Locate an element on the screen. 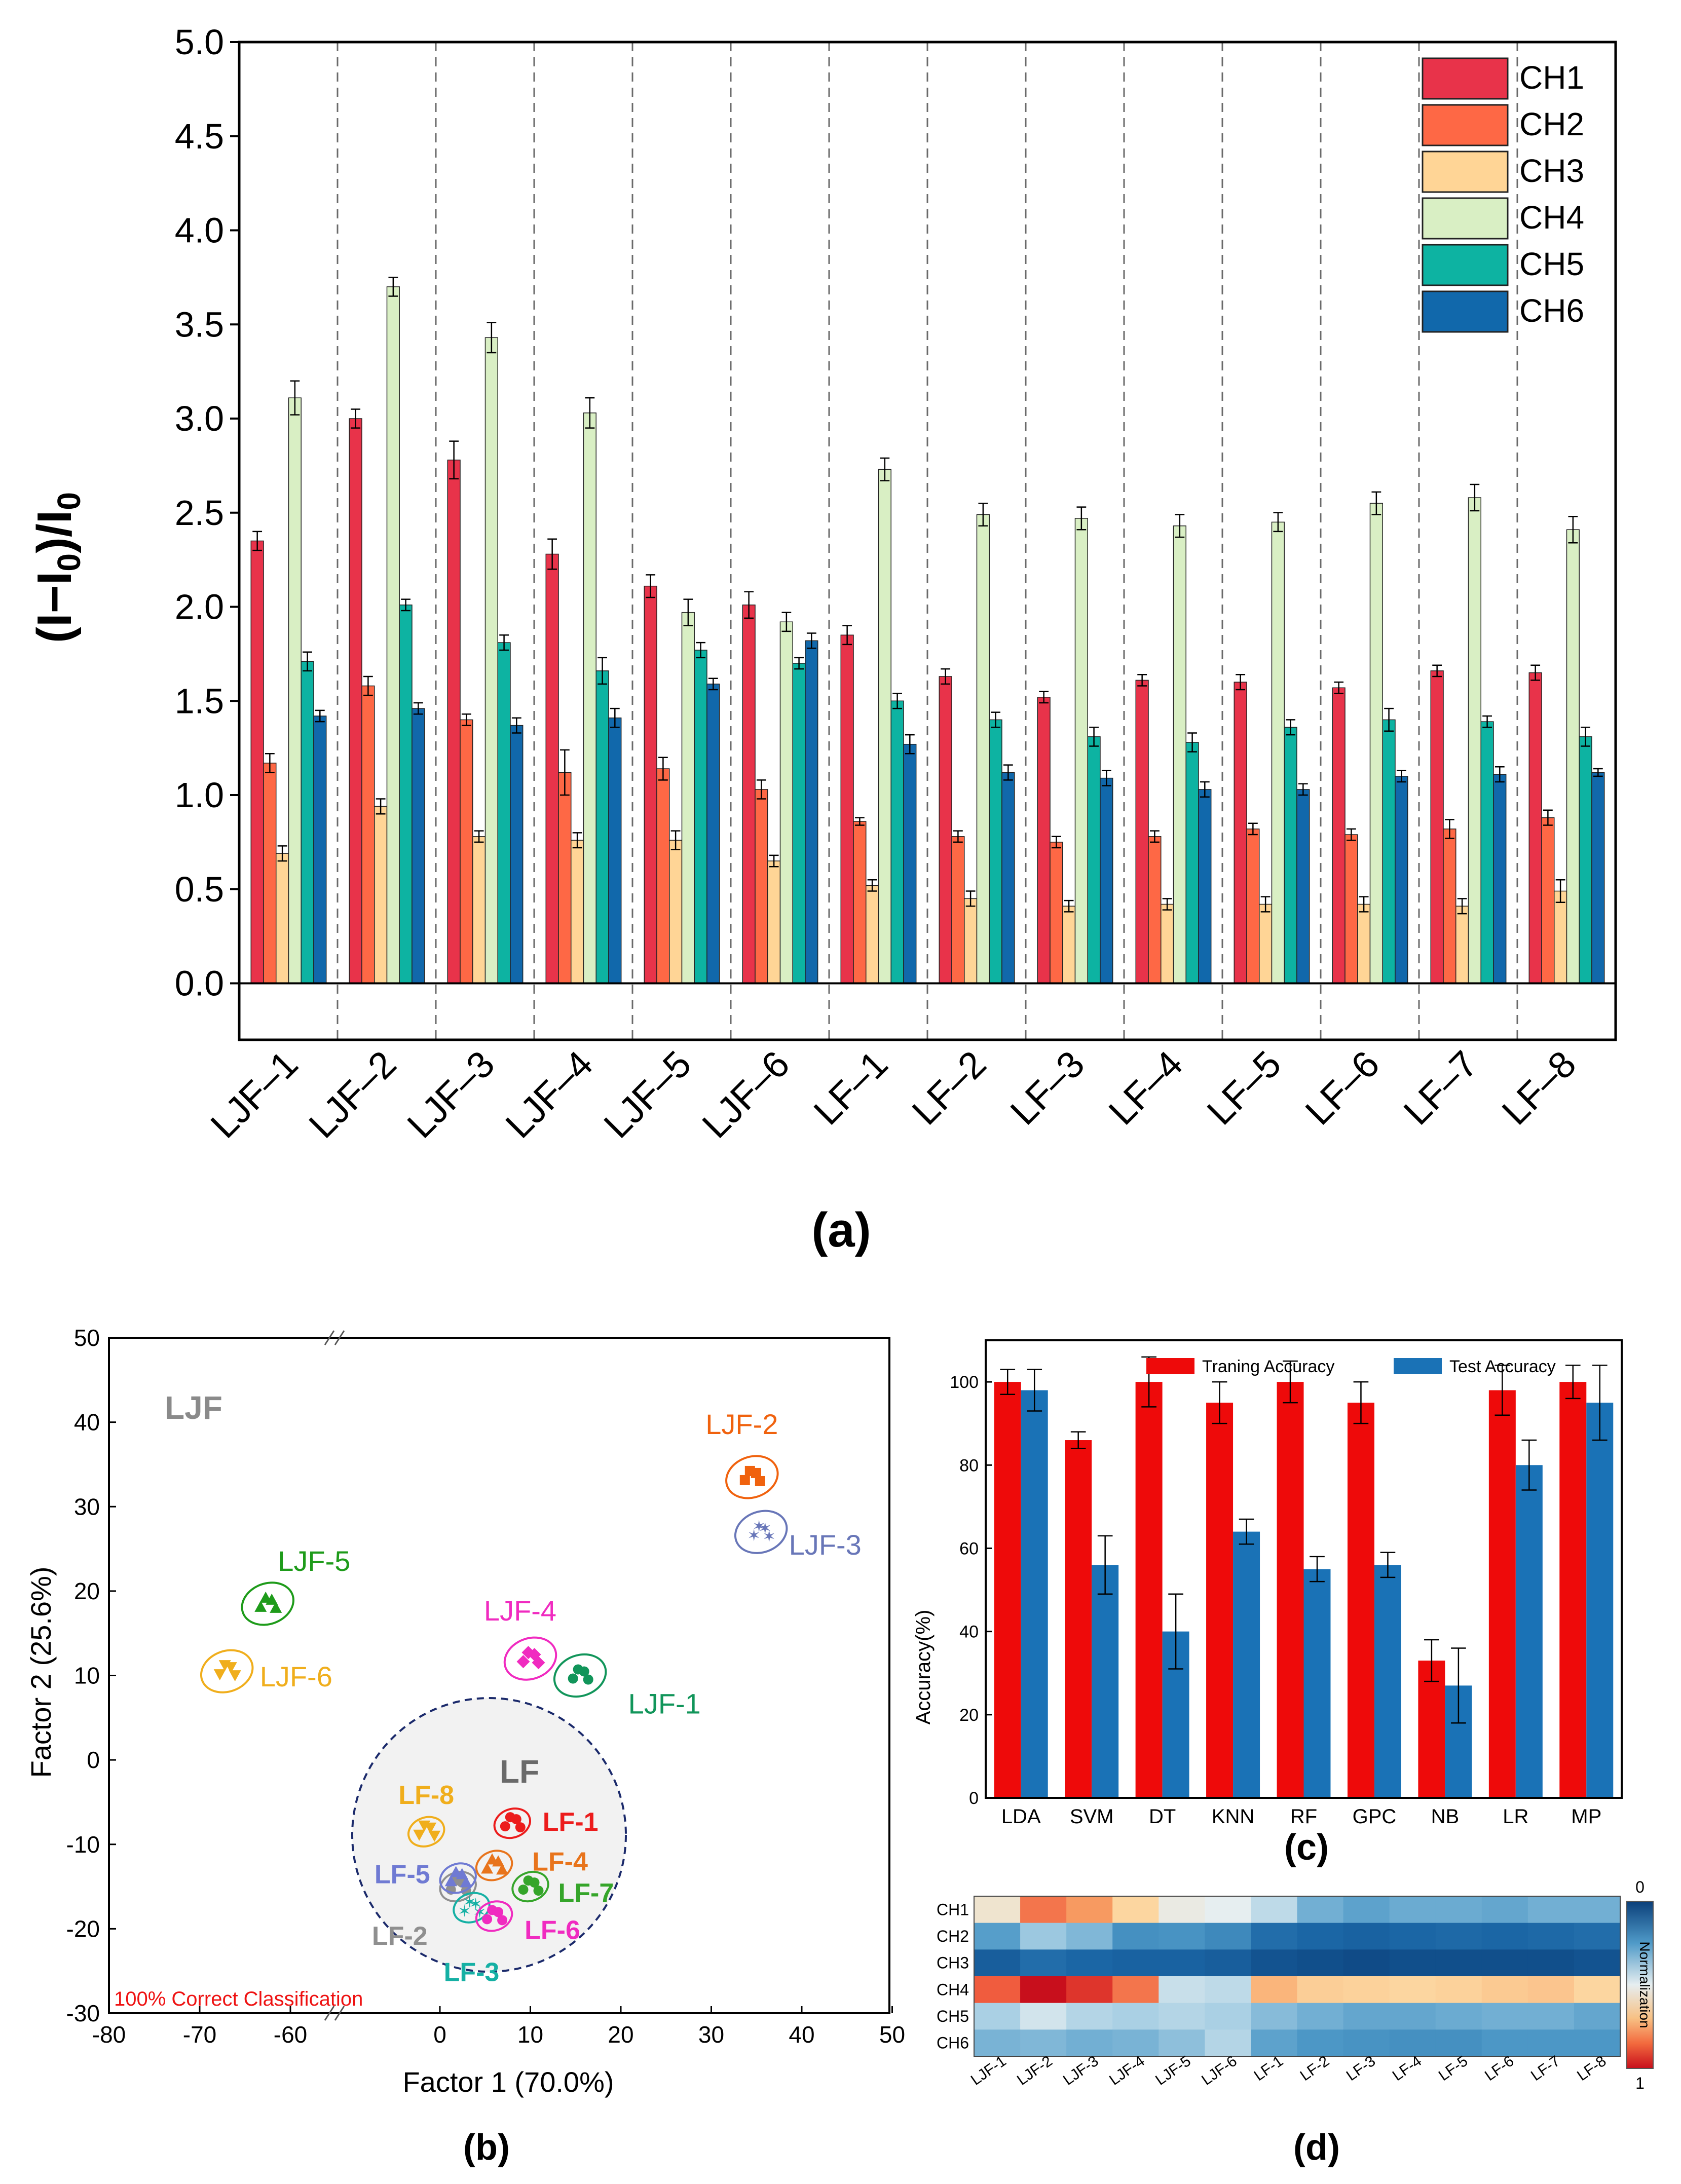 Image resolution: width=1681 pixels, height=2184 pixels. y-tick-label: 40 is located at coordinates (87, 1422).